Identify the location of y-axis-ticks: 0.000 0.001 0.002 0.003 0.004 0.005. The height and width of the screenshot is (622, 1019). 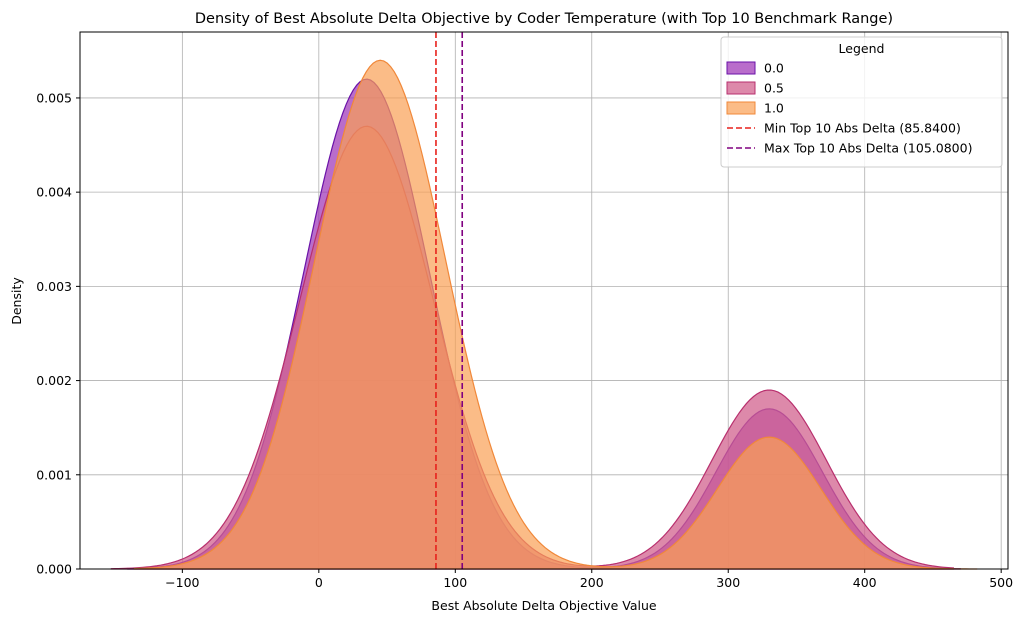
(58, 333).